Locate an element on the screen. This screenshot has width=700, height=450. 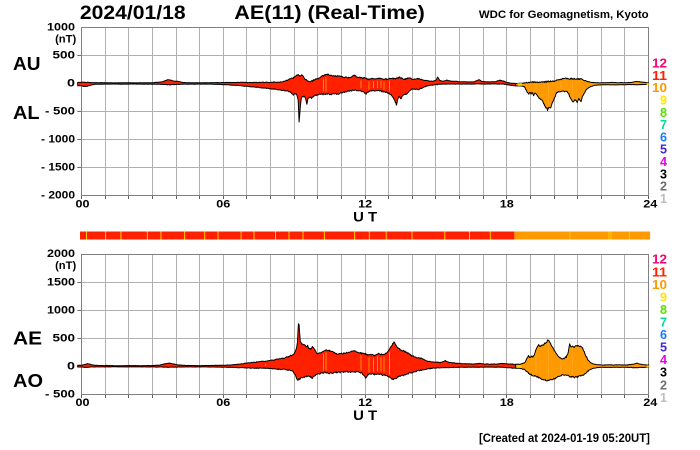
svg-text: - 1000 is located at coordinates (58, 140).